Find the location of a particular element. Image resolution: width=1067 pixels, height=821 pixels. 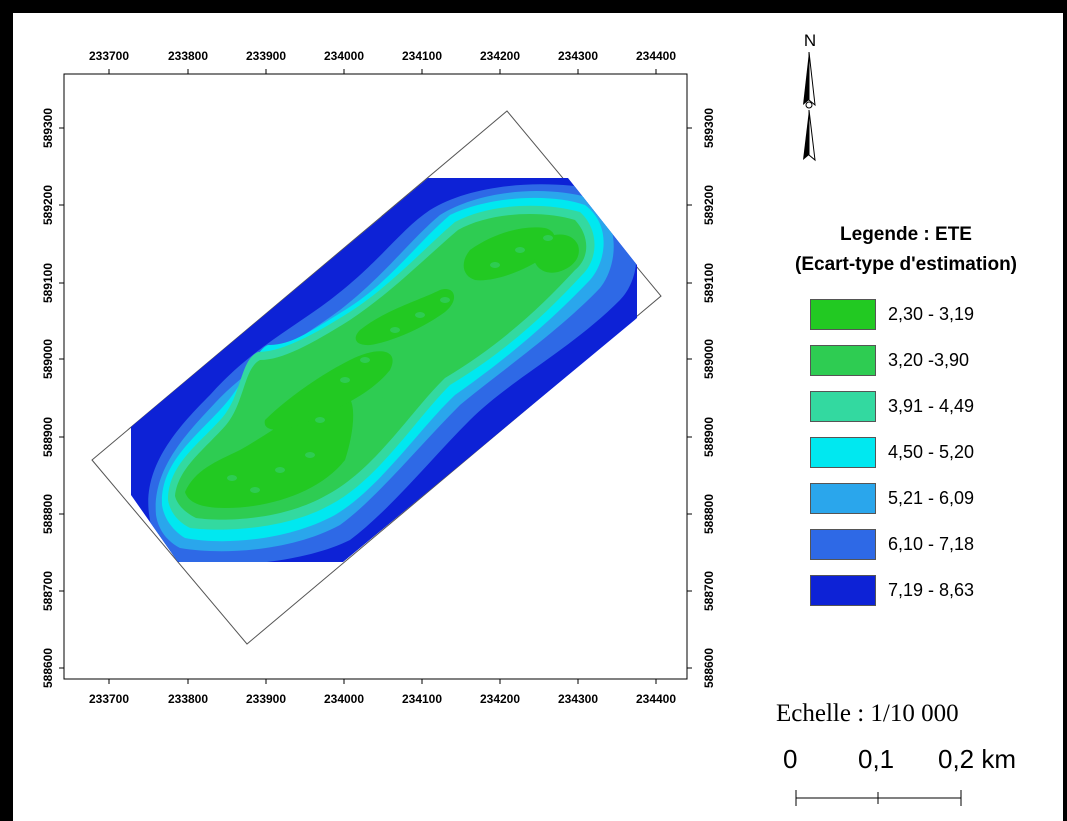

north-arrow: N is located at coordinates (809, 96).